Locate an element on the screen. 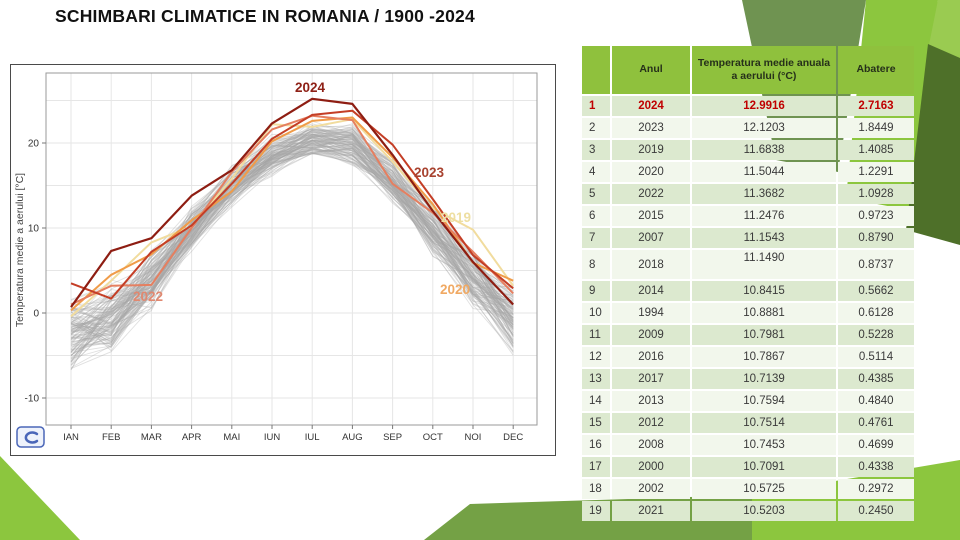 Image resolution: width=960 pixels, height=540 pixels. rank-cell: 18 is located at coordinates (596, 489).